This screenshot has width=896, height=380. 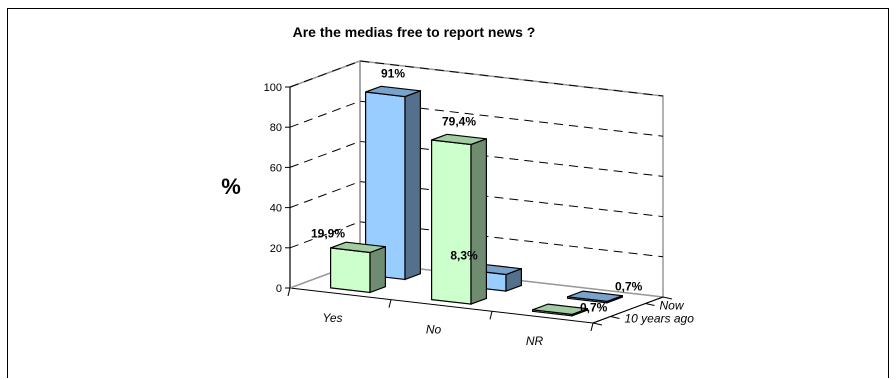 What do you see at coordinates (279, 289) in the screenshot?
I see `y-tick-label: 0` at bounding box center [279, 289].